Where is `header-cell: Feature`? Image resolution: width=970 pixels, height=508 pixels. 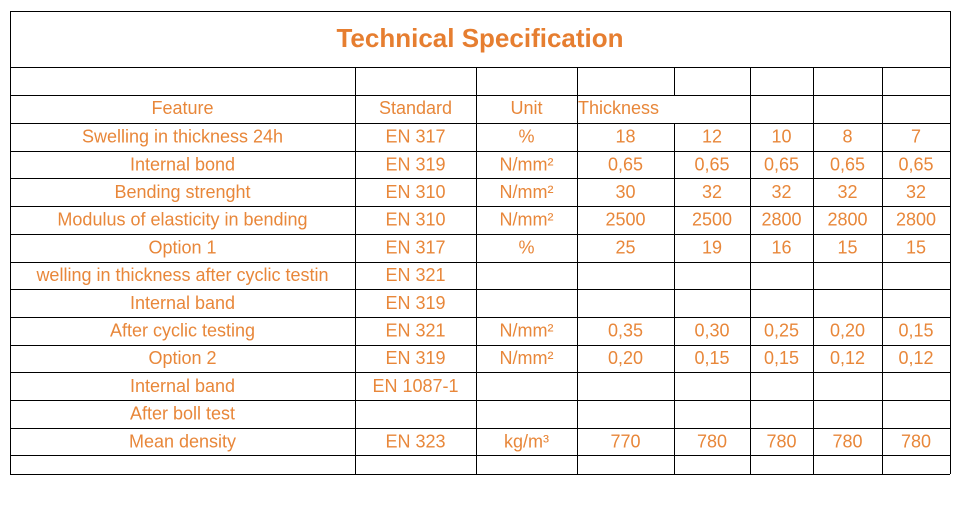 header-cell: Feature is located at coordinates (182, 108).